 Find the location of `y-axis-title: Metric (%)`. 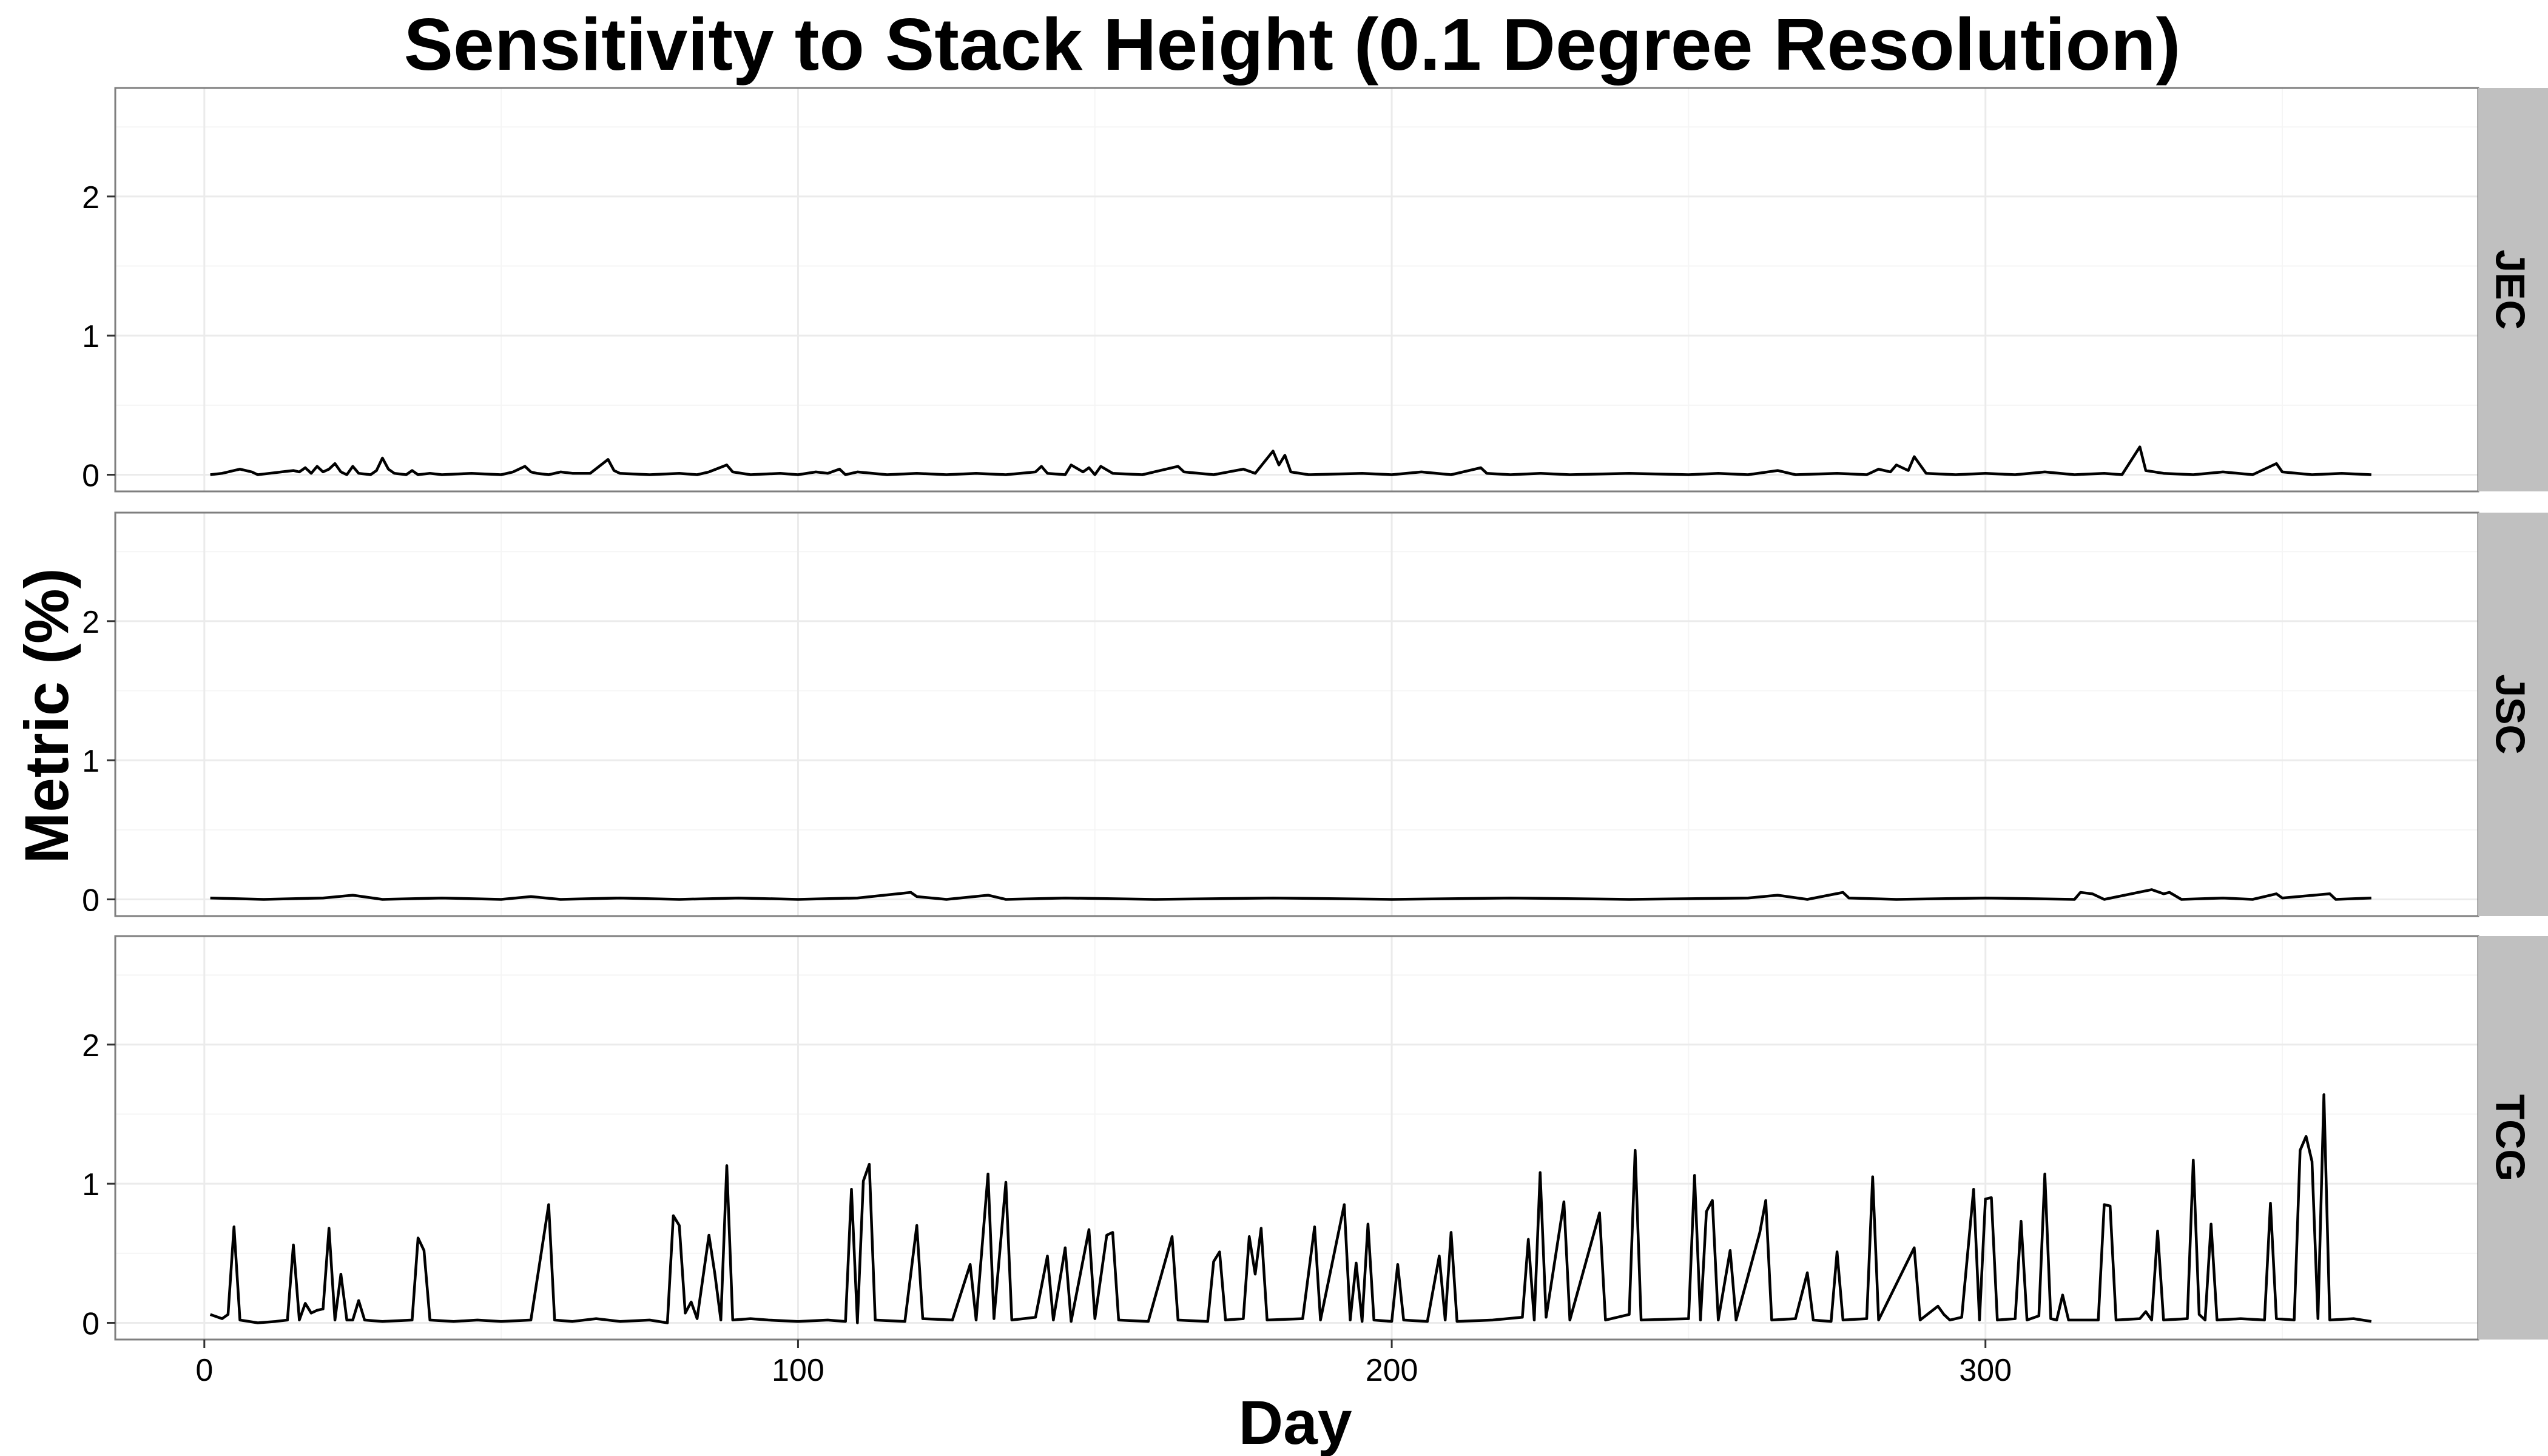

y-axis-title: Metric (%) is located at coordinates (46, 715).